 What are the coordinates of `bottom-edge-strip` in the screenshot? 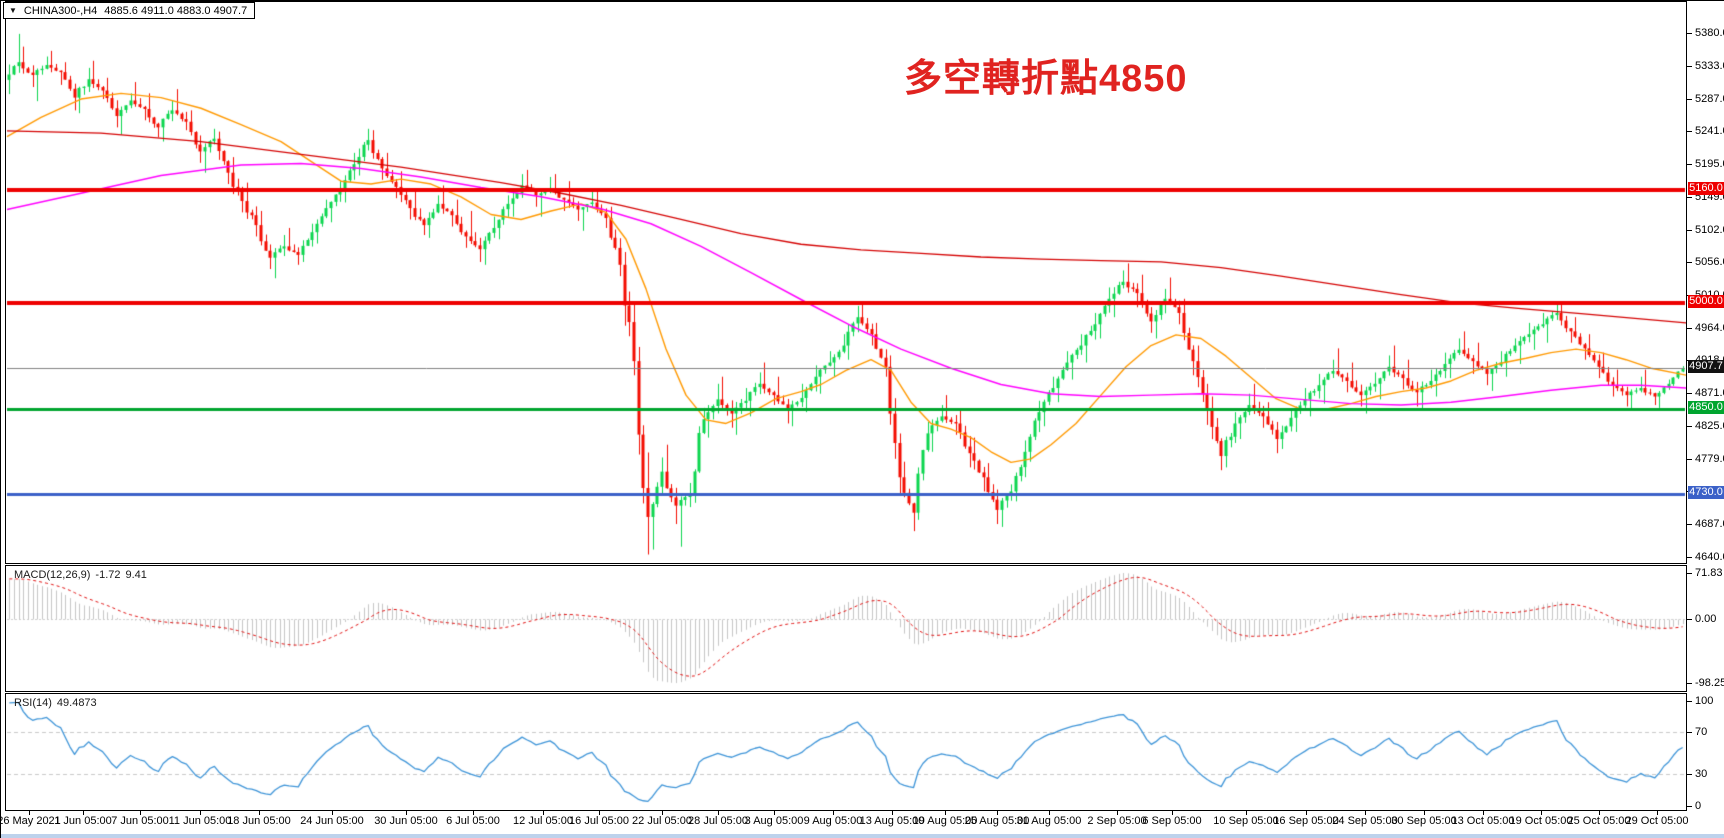 It's located at (862, 836).